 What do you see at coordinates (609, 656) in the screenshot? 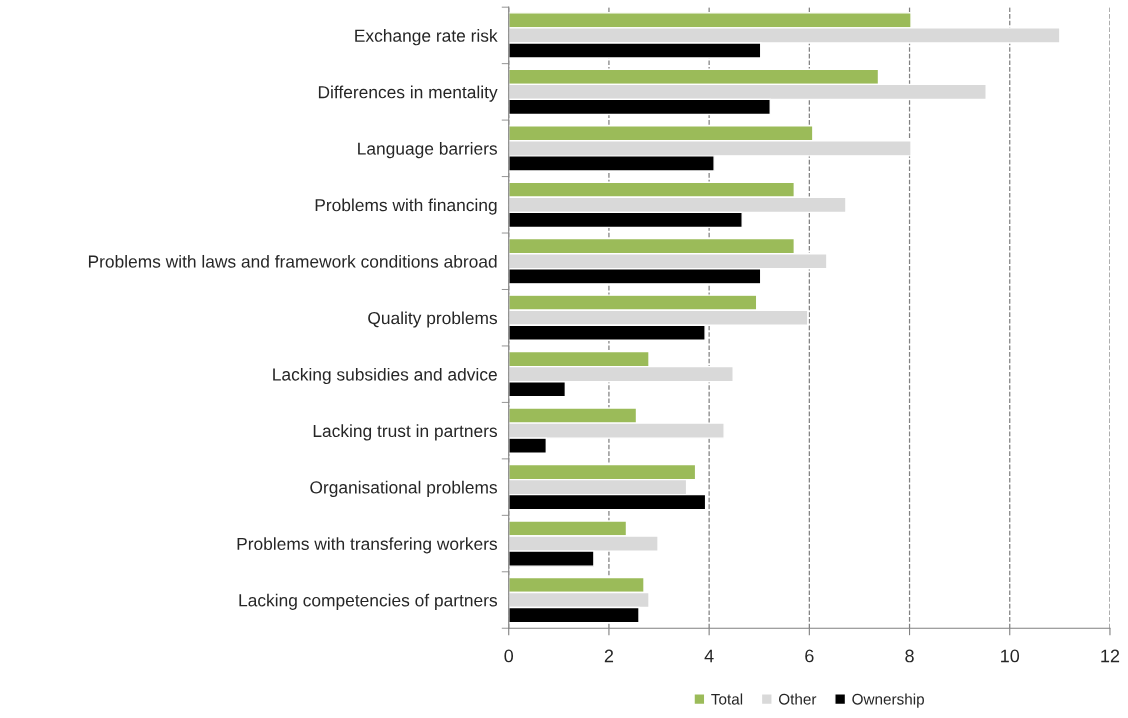
I see `x-tick-label: 2` at bounding box center [609, 656].